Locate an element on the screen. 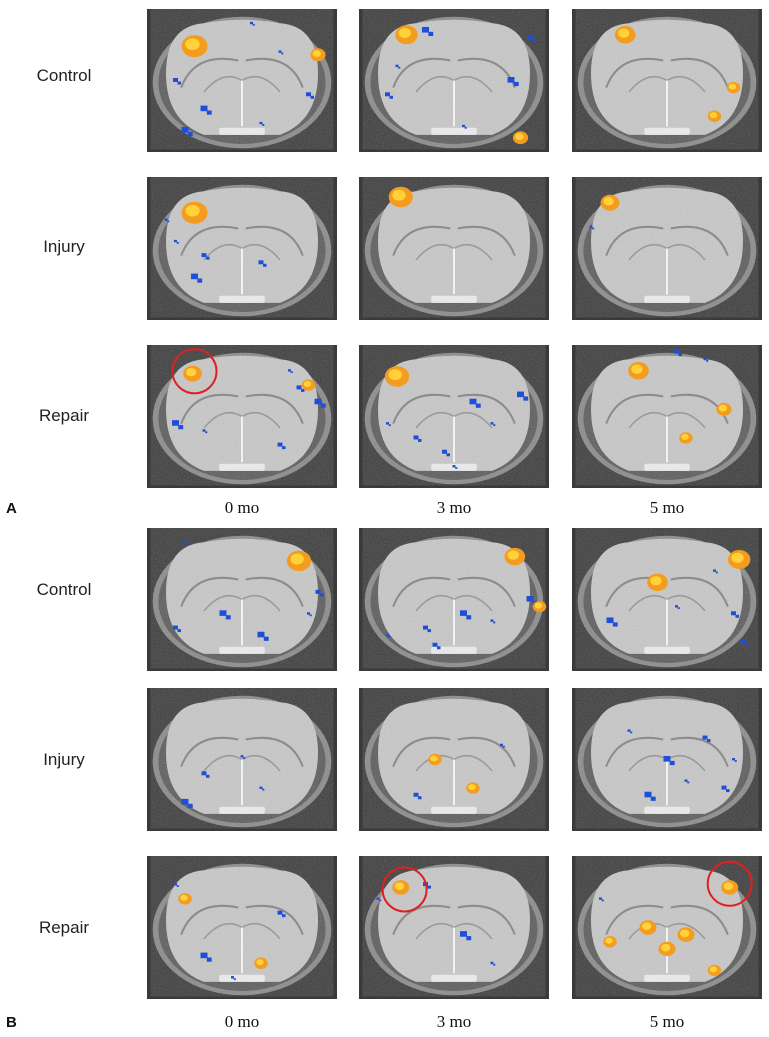 This screenshot has width=769, height=1037. highlight-circle is located at coordinates (729, 883).